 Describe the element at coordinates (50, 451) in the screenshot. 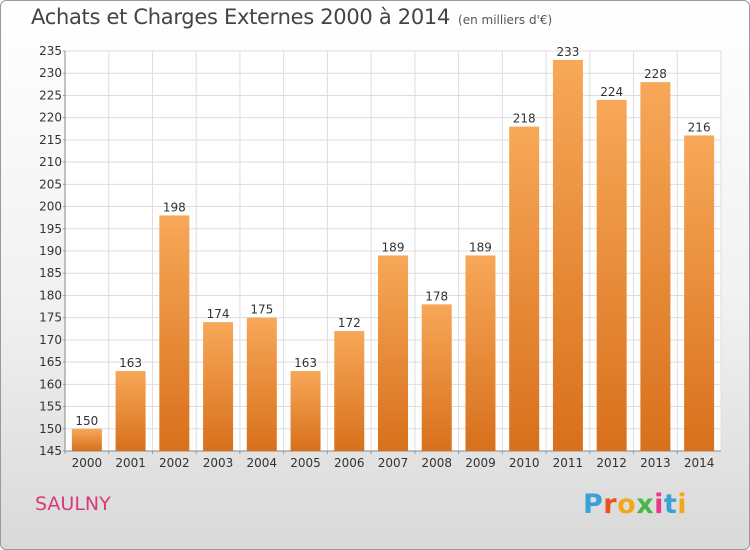

I see `y-tick-label: 145` at that location.